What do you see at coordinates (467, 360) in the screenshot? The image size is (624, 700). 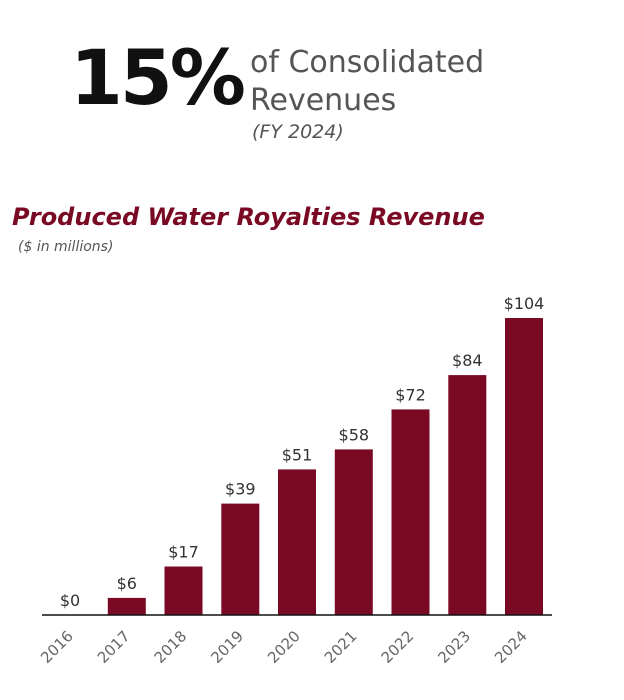 I see `data-label-2023: $84` at bounding box center [467, 360].